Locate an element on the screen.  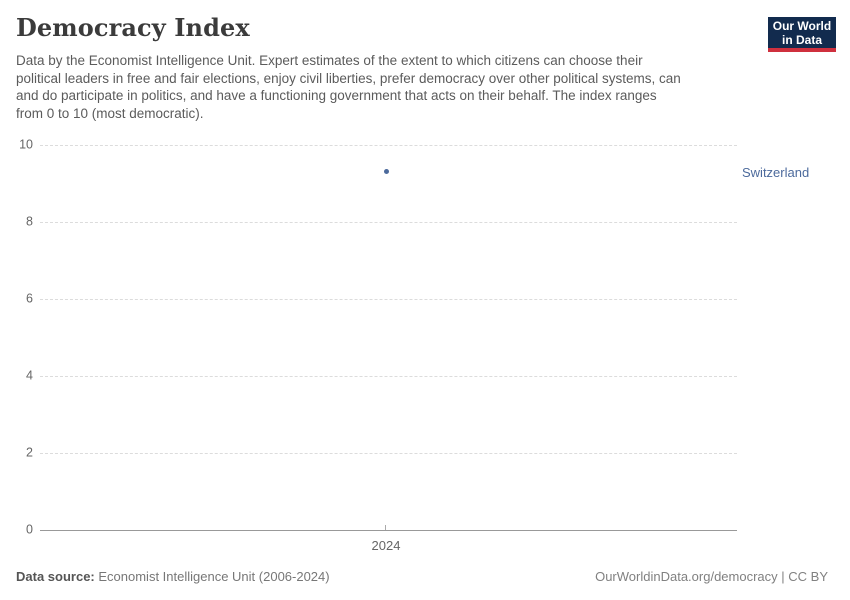
owid-url-link: OurWorldinData.org/democracy is located at coordinates (686, 576).